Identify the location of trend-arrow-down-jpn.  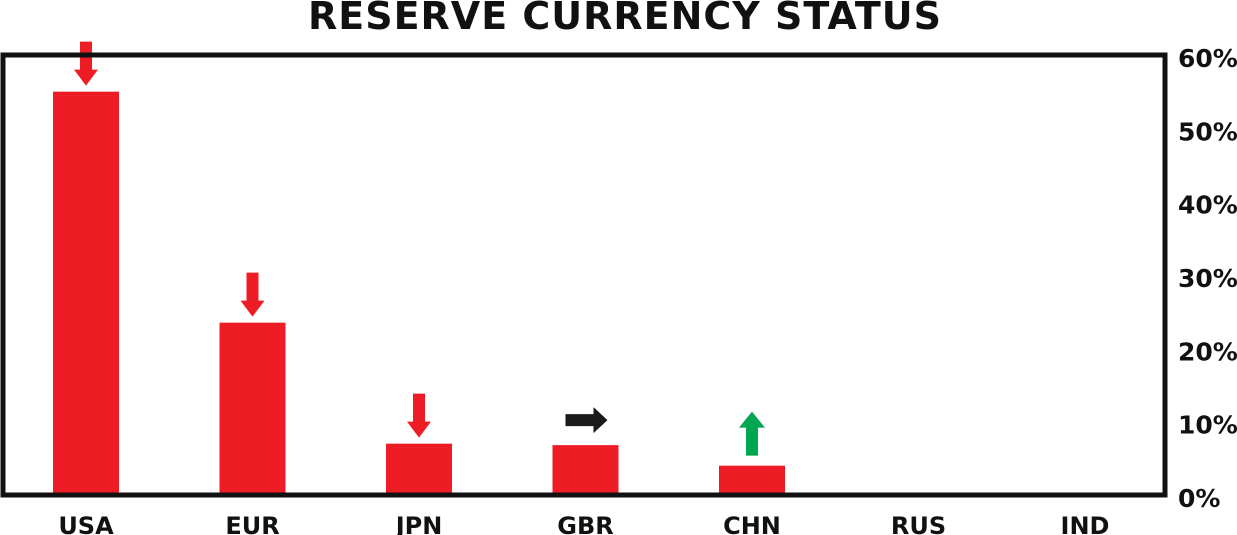
(419, 415).